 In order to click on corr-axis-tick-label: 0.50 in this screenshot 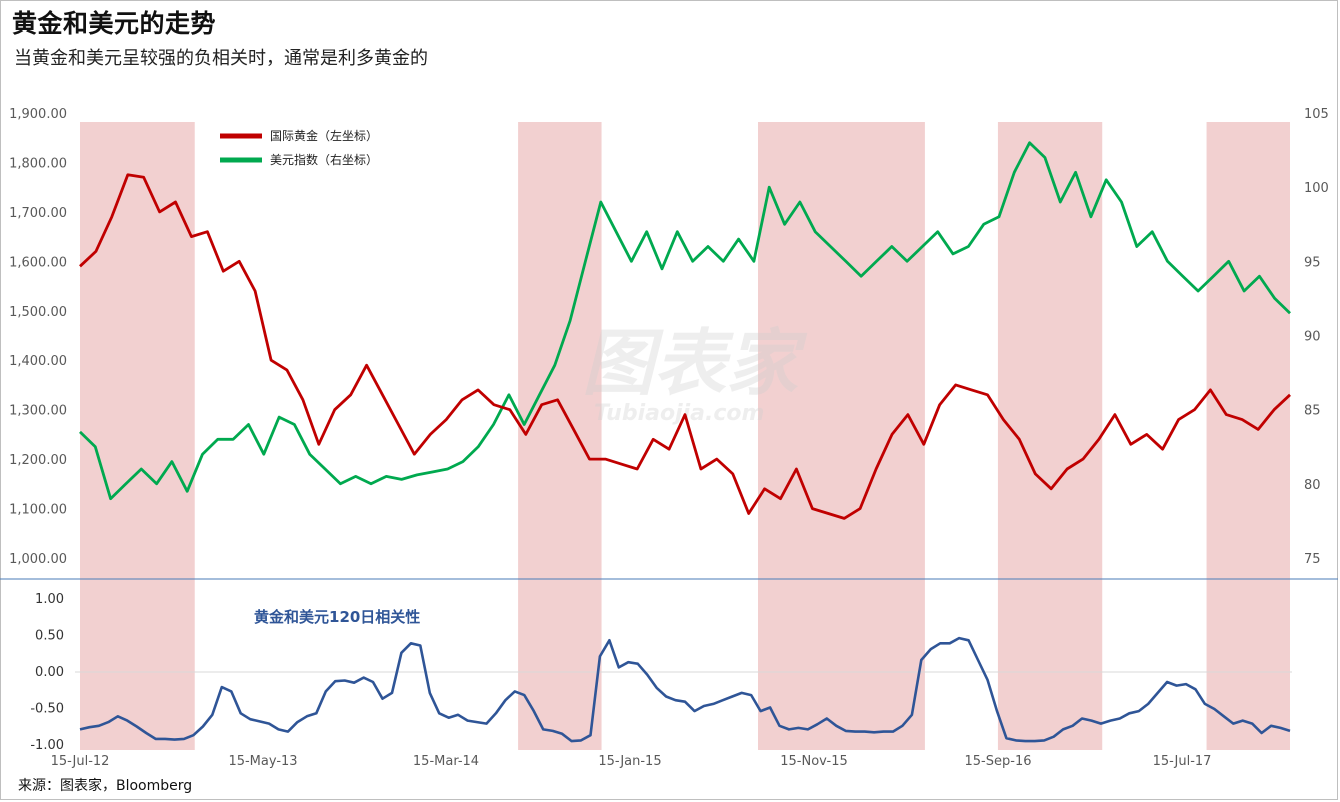, I will do `click(49, 636)`.